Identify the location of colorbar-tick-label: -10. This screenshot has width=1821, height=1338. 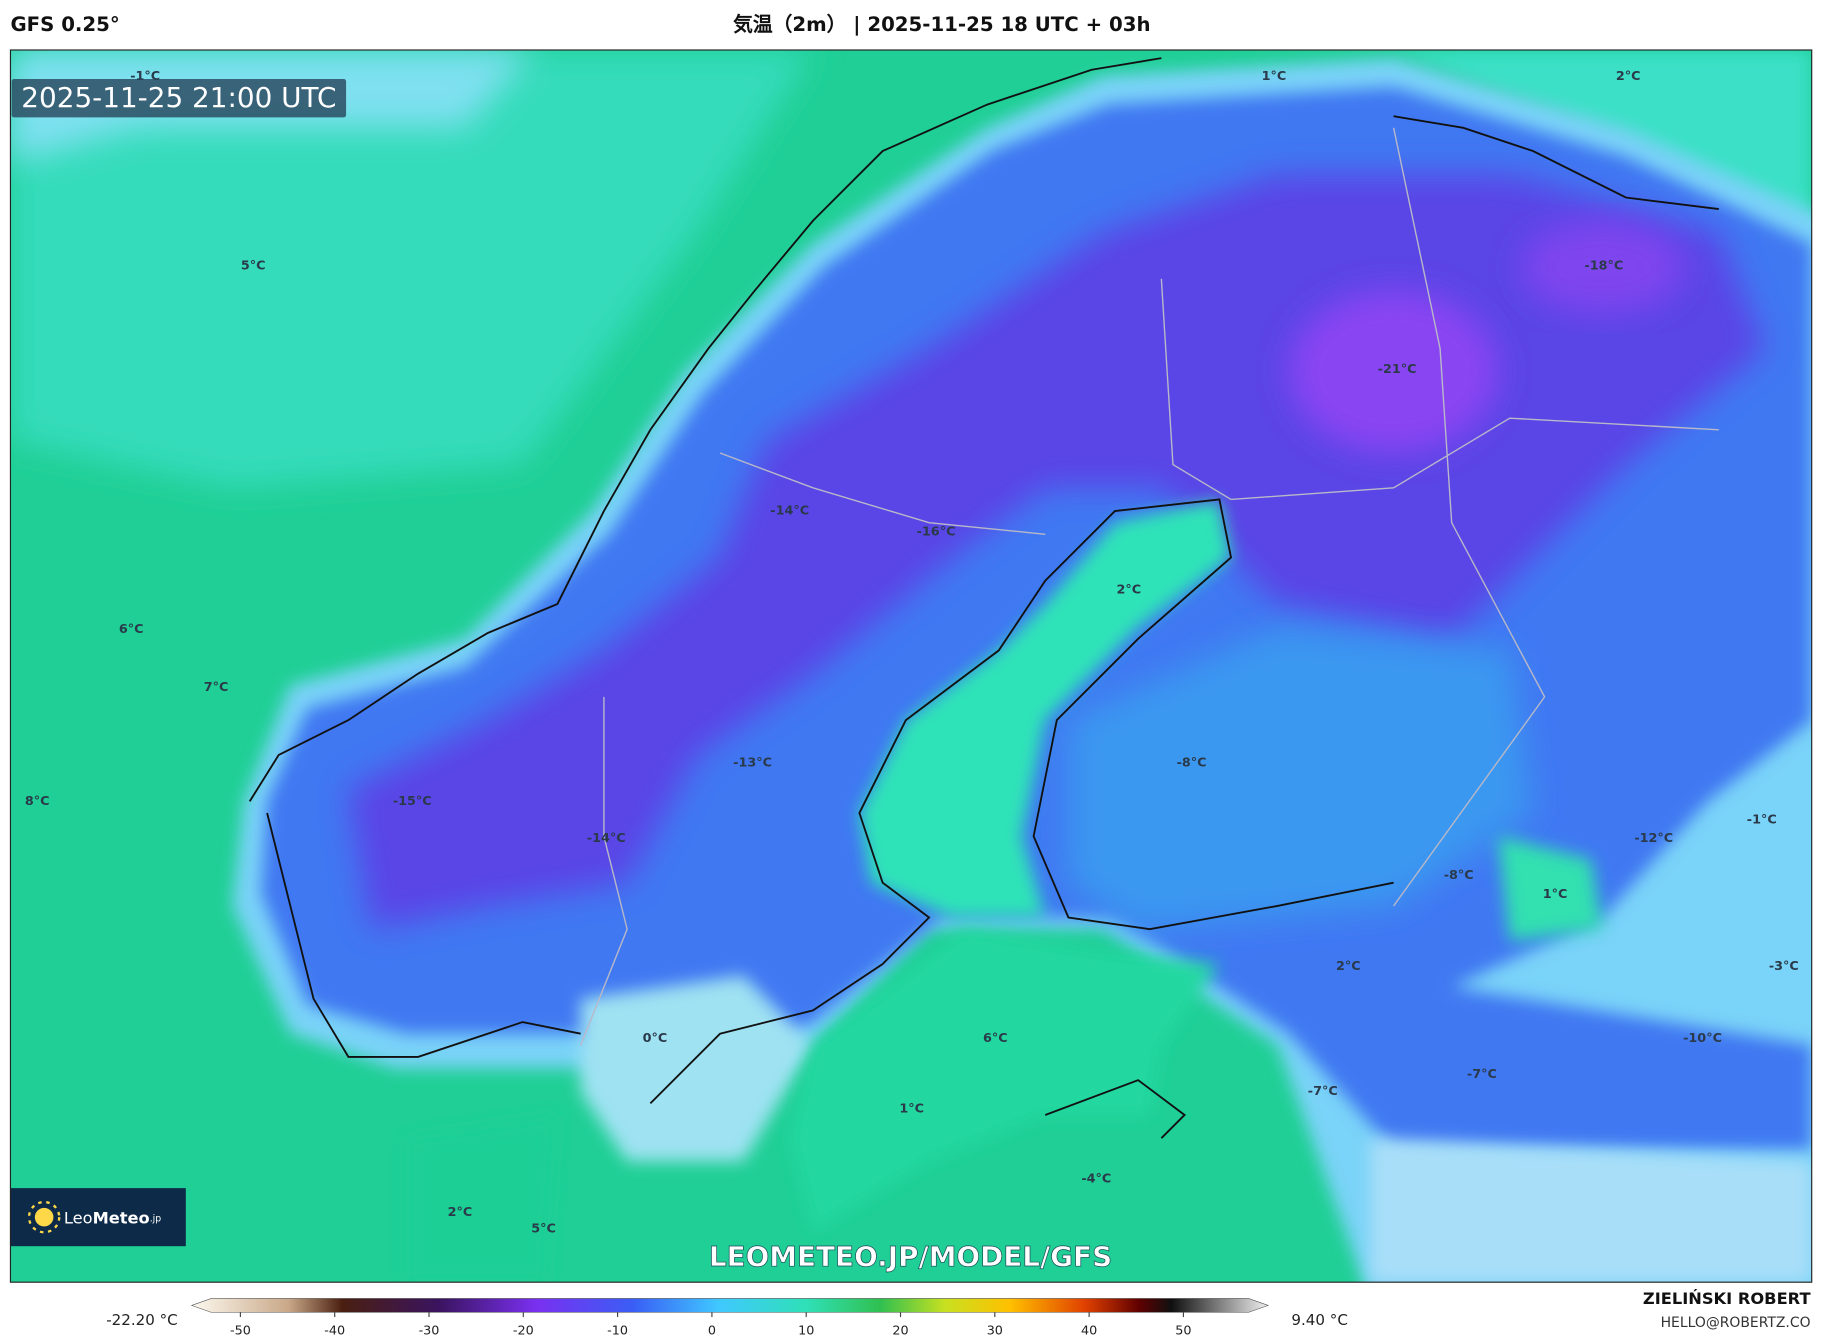
(617, 1330).